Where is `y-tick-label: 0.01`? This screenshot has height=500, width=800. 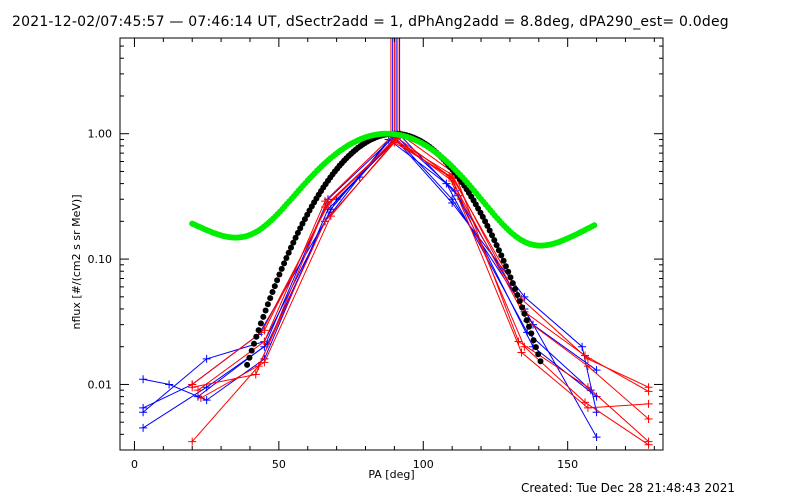
y-tick-label: 0.01 is located at coordinates (100, 384).